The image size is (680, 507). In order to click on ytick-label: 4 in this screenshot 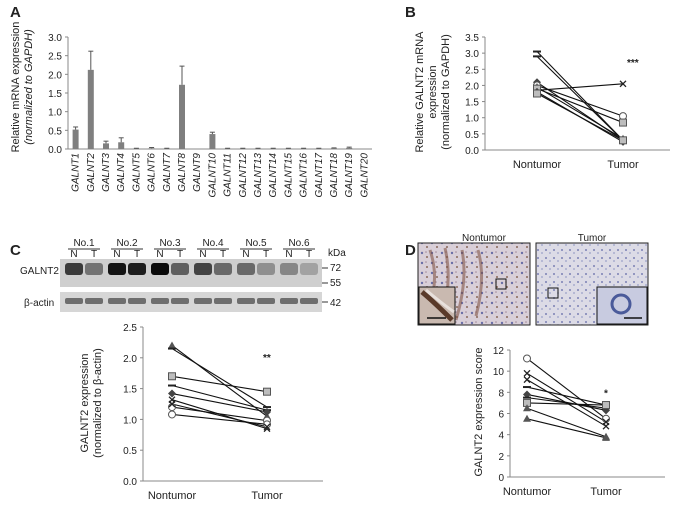, I will do `click(501, 436)`.